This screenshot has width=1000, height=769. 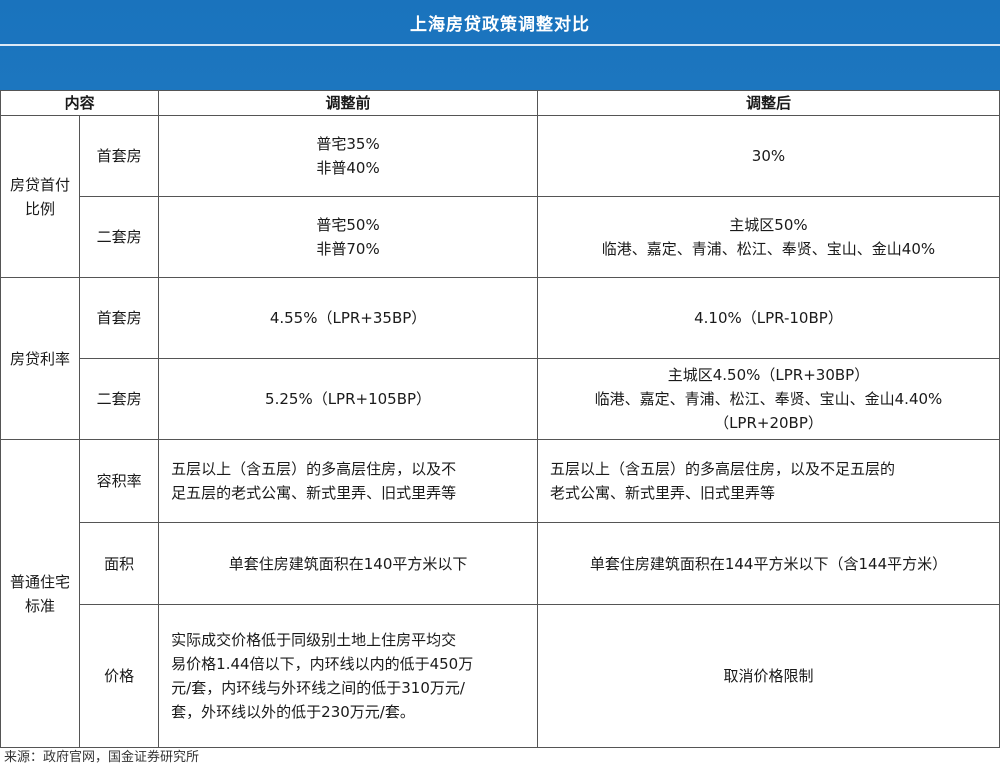 I want to click on cell-line: 主城区50%, so click(x=768, y=225).